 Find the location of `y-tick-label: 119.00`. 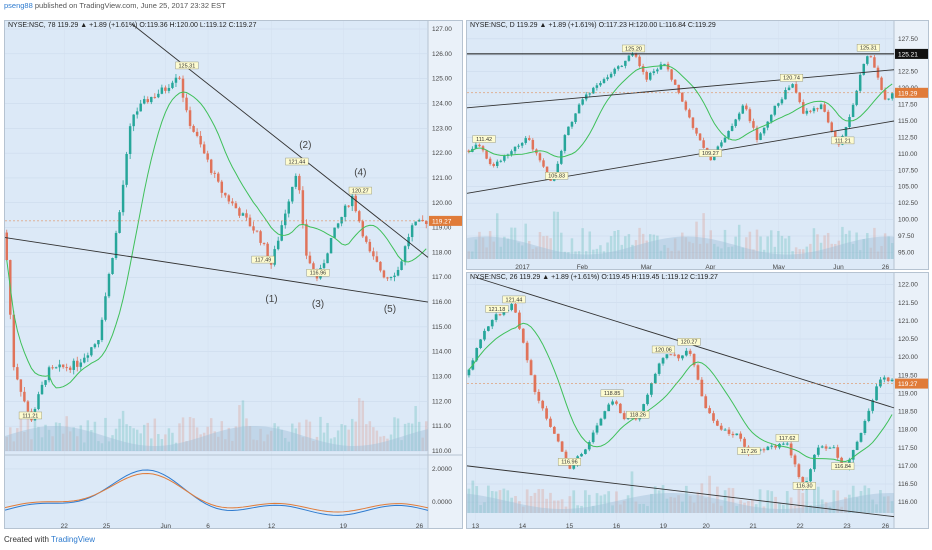

y-tick-label: 119.00 is located at coordinates (442, 228).